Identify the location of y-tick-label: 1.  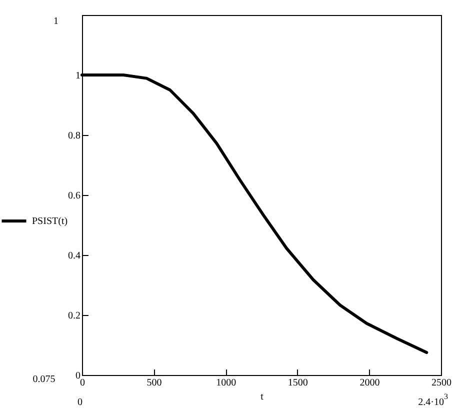
(78, 76).